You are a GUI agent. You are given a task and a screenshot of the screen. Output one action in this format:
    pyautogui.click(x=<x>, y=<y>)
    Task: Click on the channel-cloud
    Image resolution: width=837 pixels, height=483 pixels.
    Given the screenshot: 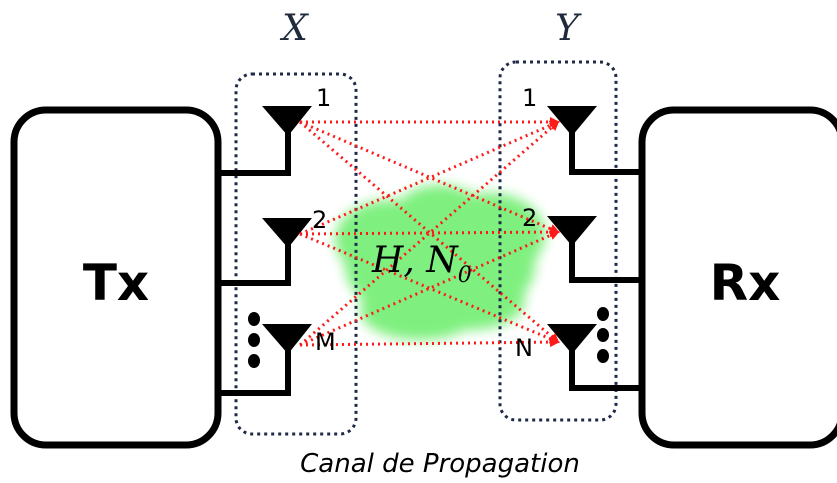 What is the action you would take?
    pyautogui.click(x=440, y=262)
    